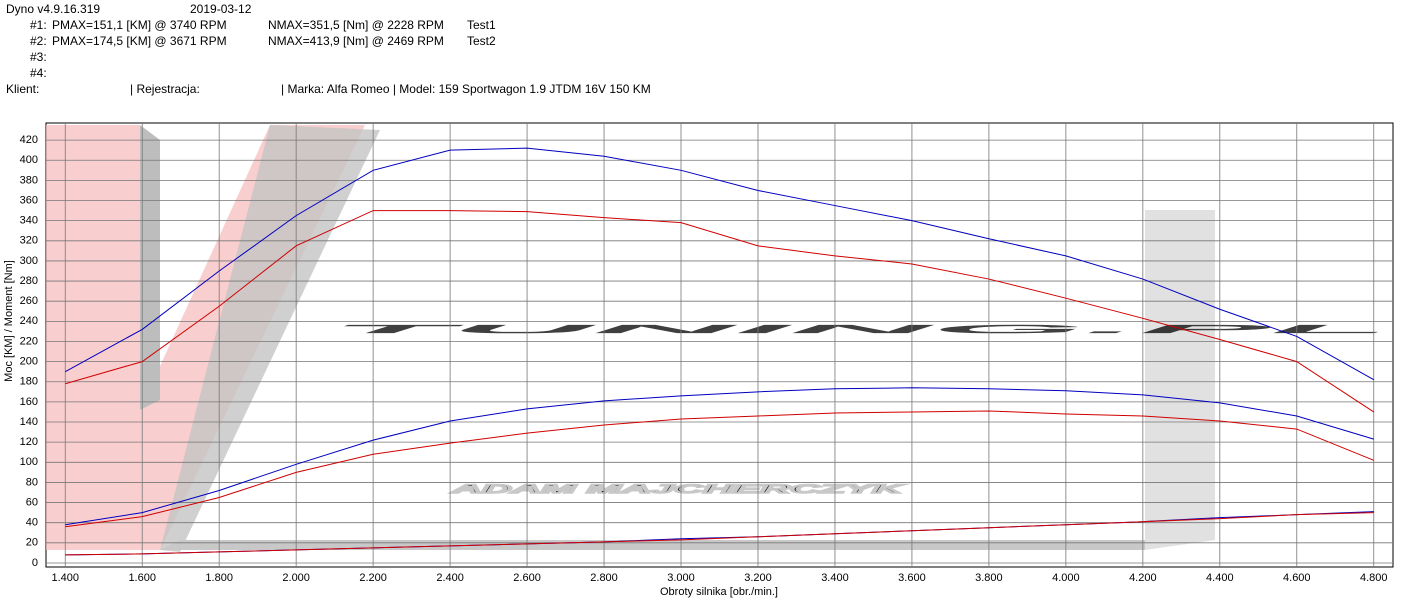  What do you see at coordinates (29, 180) in the screenshot?
I see `y-tick-label: 380` at bounding box center [29, 180].